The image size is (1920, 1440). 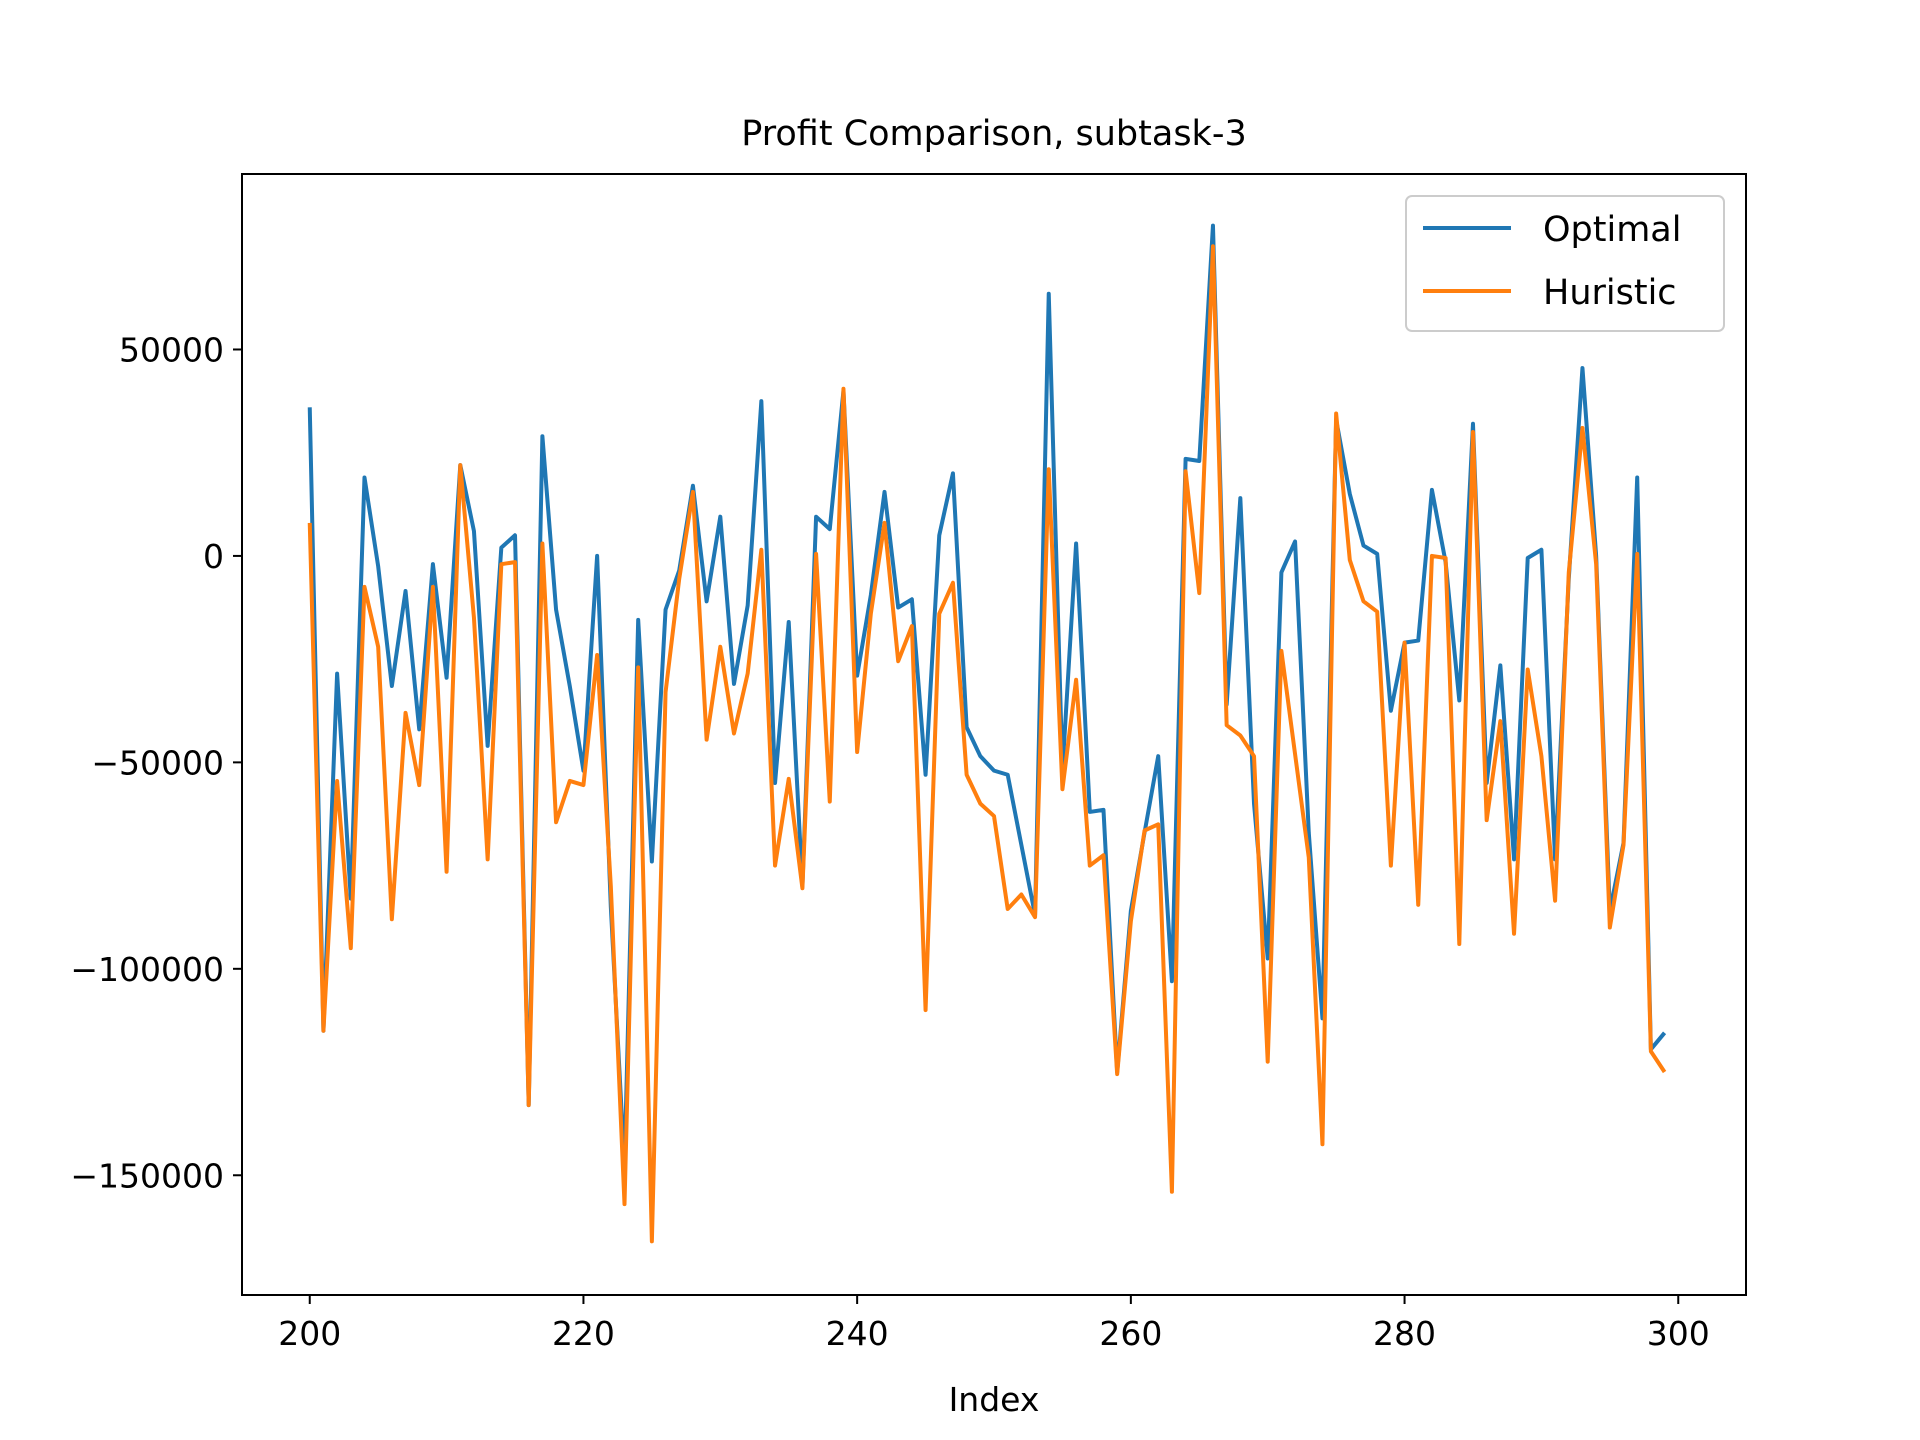 I want to click on legend-label-optimal: Optimal, so click(x=1612, y=230).